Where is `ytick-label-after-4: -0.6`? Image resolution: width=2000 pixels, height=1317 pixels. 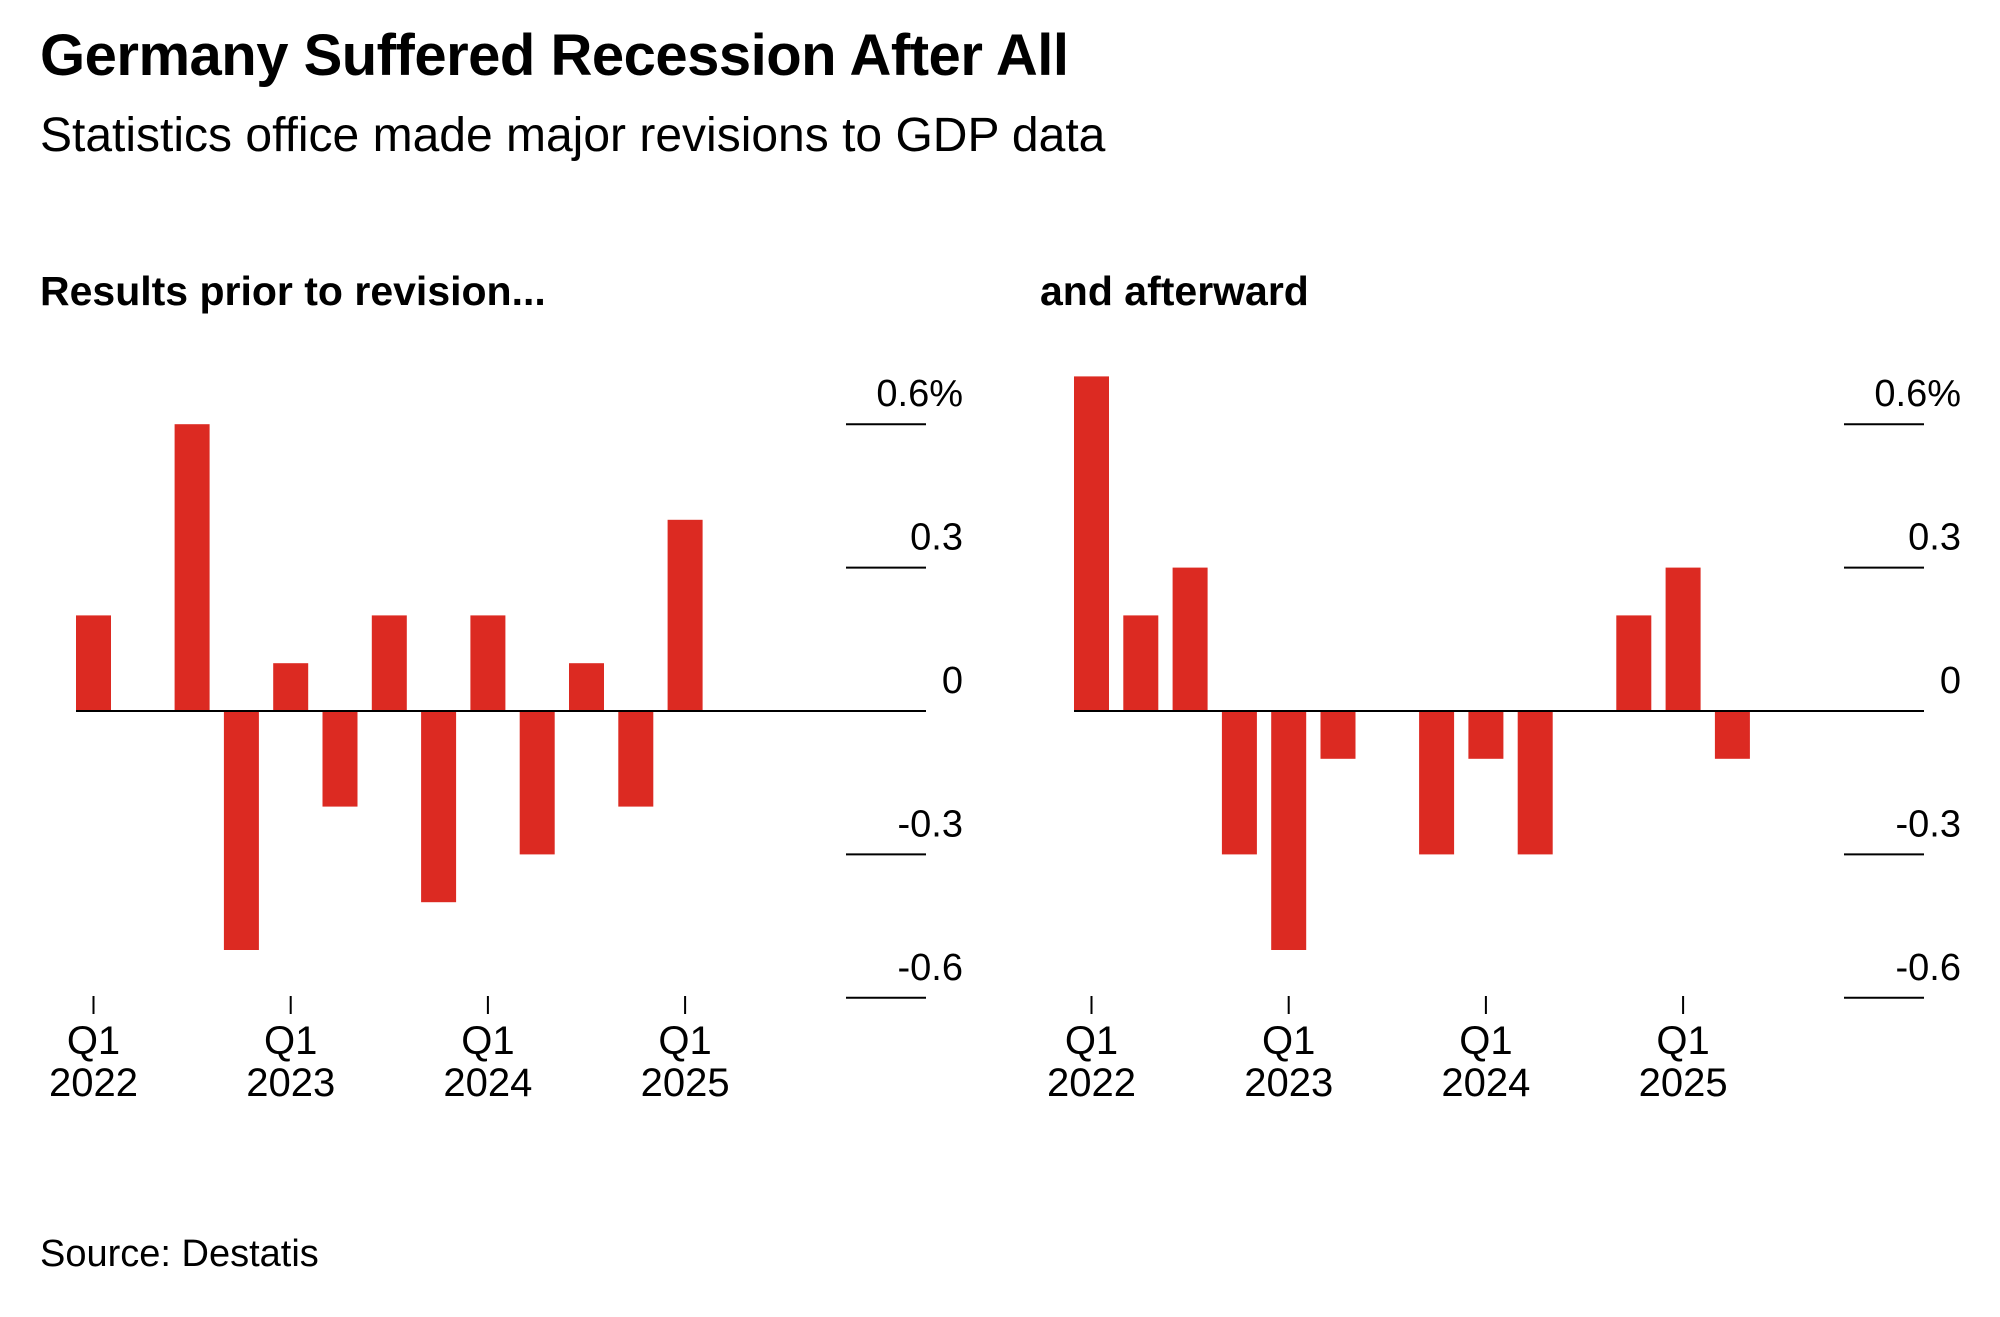 ytick-label-after-4: -0.6 is located at coordinates (1928, 968).